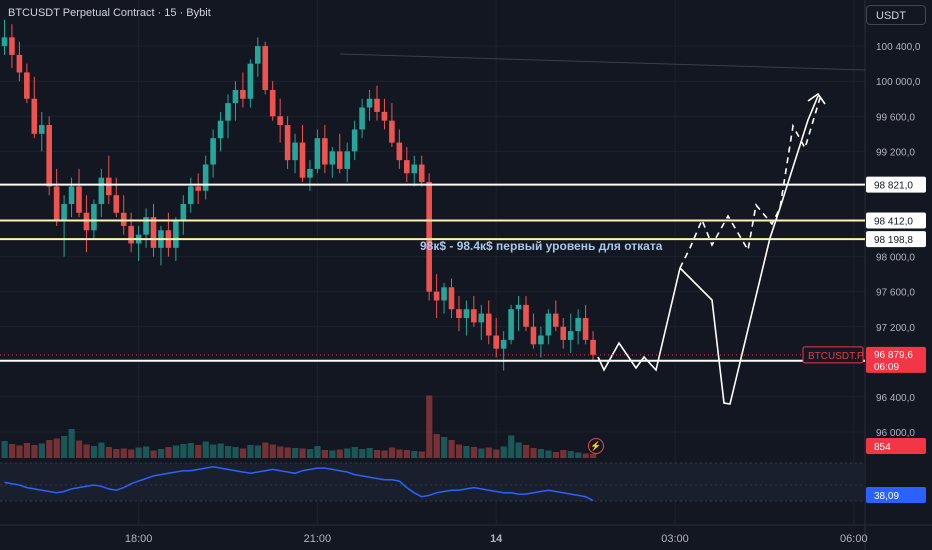 This screenshot has height=550, width=932. I want to click on symbol-tag: BTCUSDT.P, so click(836, 356).